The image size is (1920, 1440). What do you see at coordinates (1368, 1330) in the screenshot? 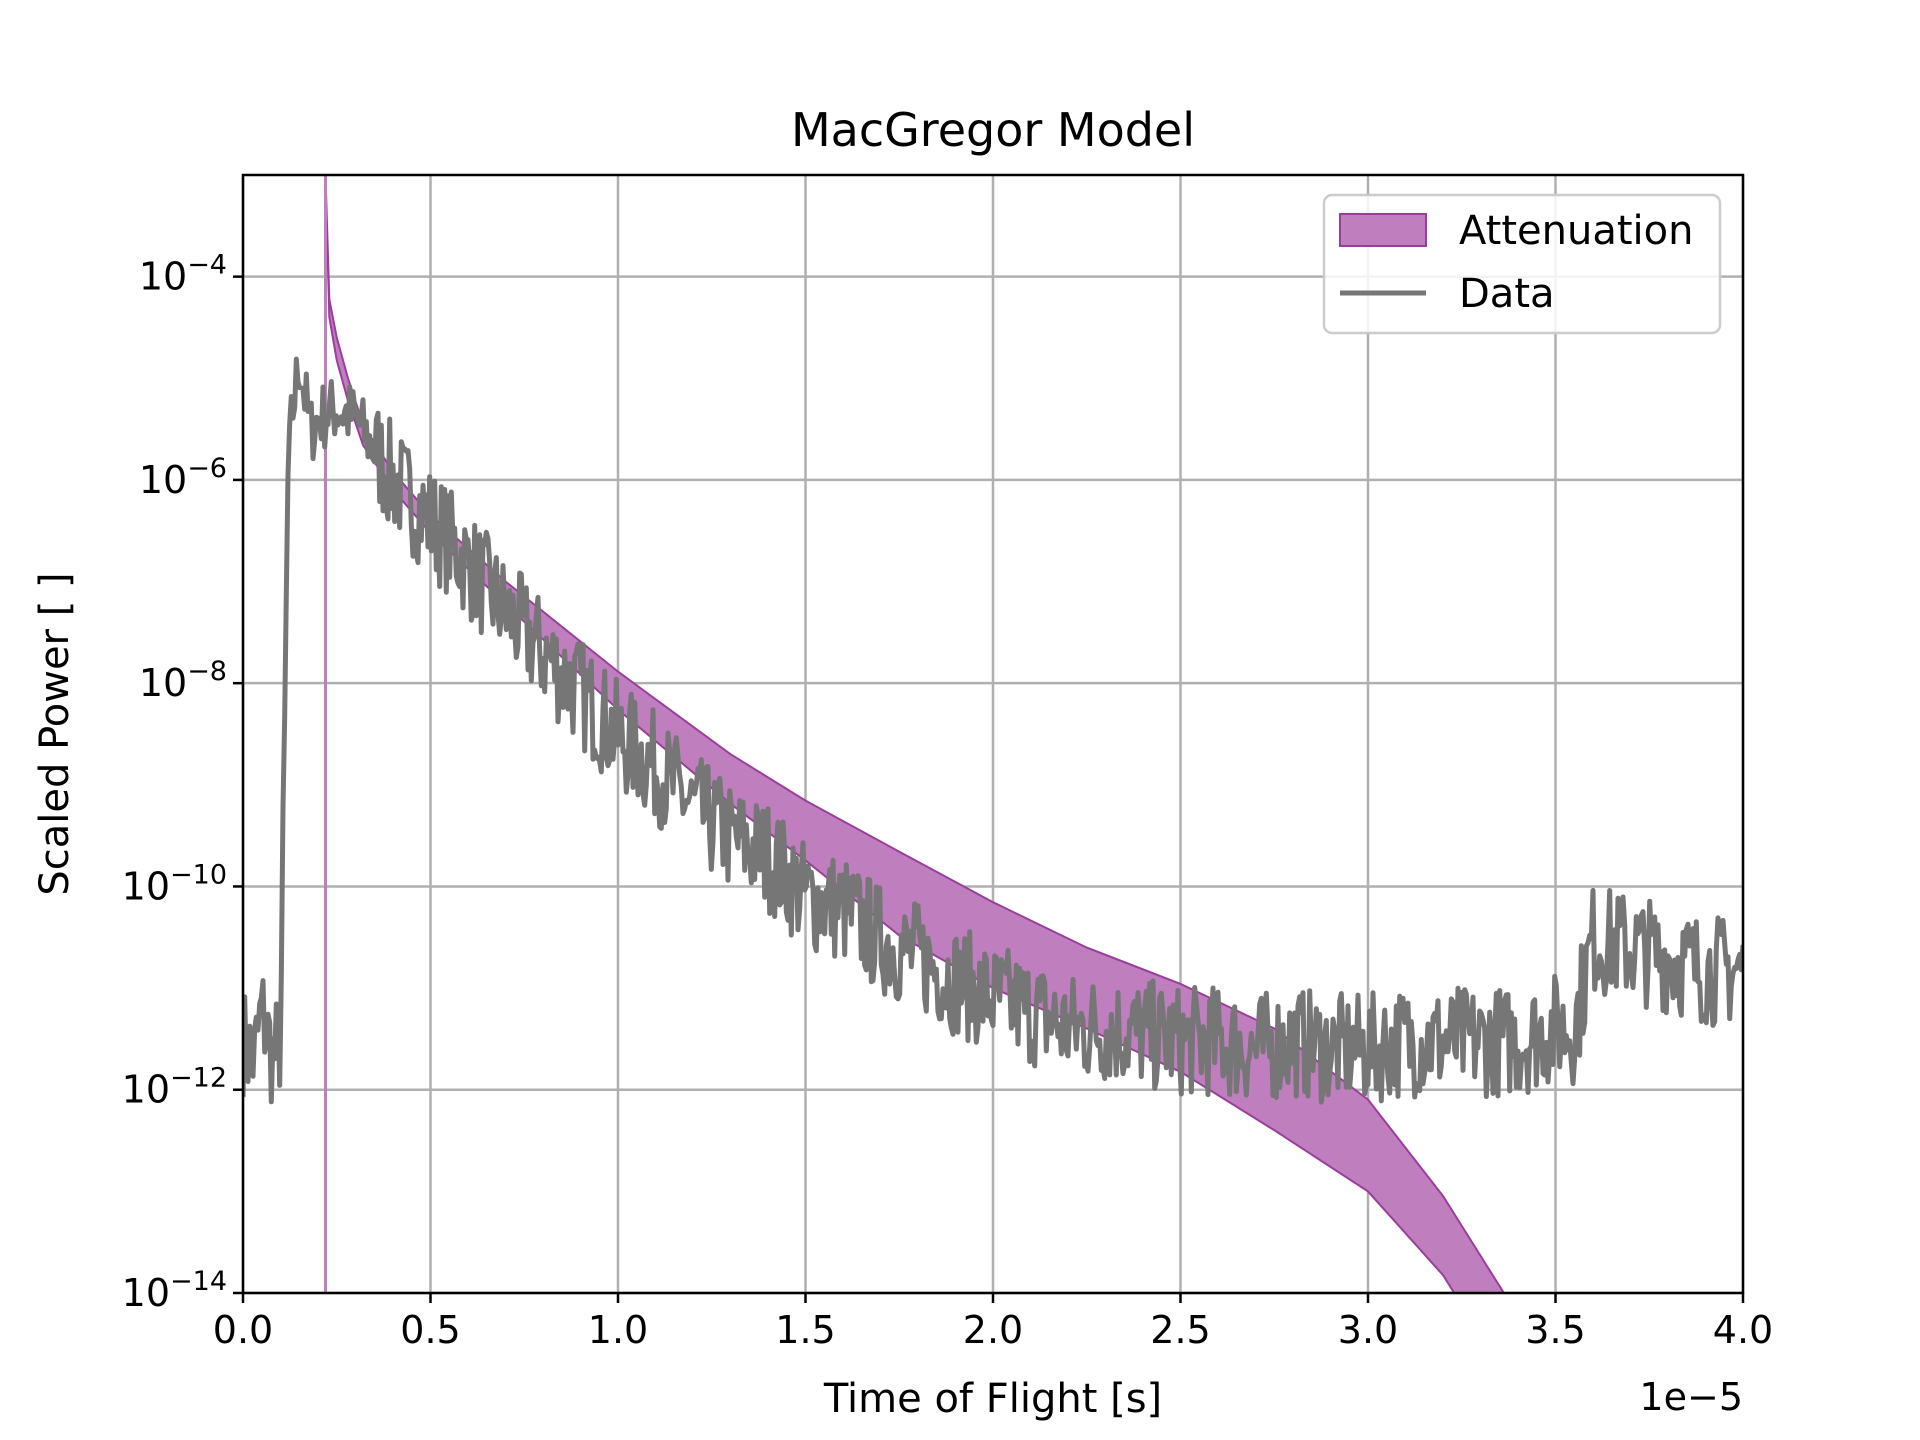
I see `x-tick-label: 3.0` at bounding box center [1368, 1330].